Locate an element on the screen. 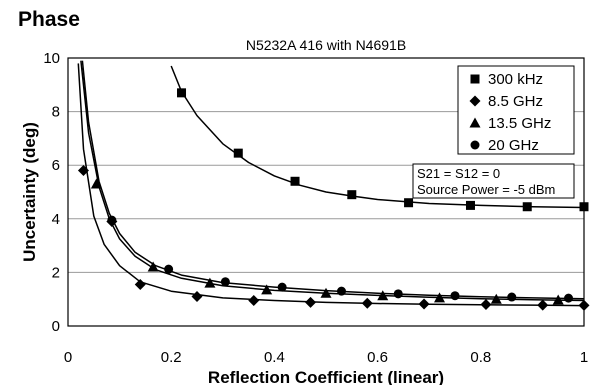 Image resolution: width=594 pixels, height=385 pixels. legend-markers is located at coordinates (475, 112).